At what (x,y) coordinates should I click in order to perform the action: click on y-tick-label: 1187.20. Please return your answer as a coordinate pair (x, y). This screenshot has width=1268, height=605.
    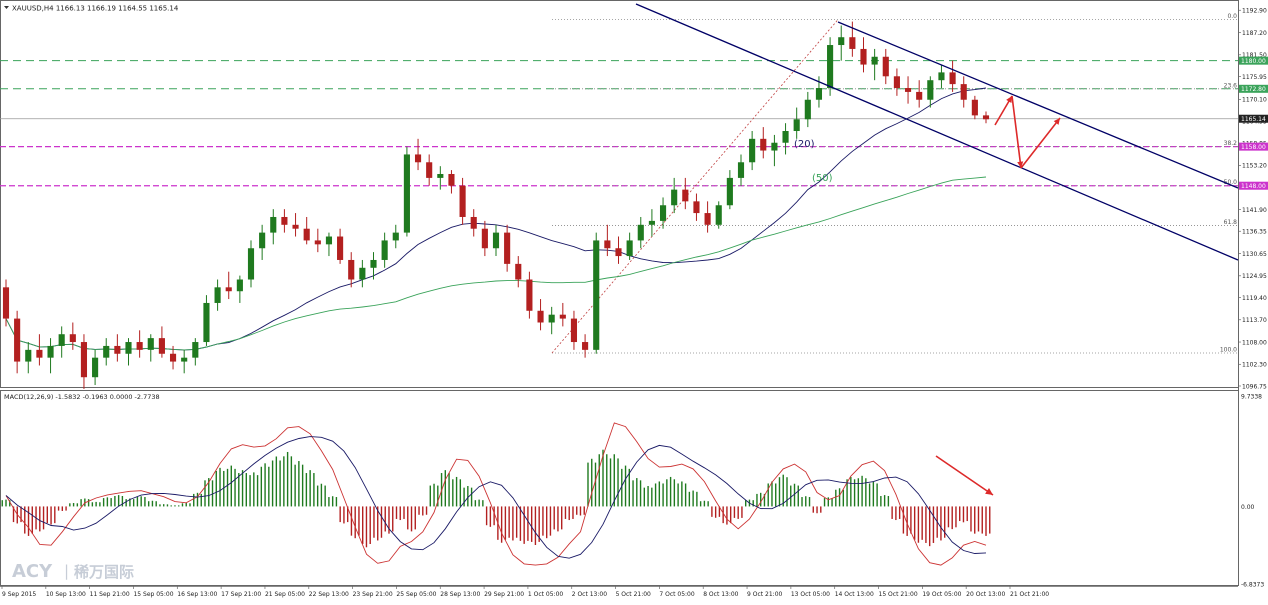
    Looking at the image, I should click on (1254, 33).